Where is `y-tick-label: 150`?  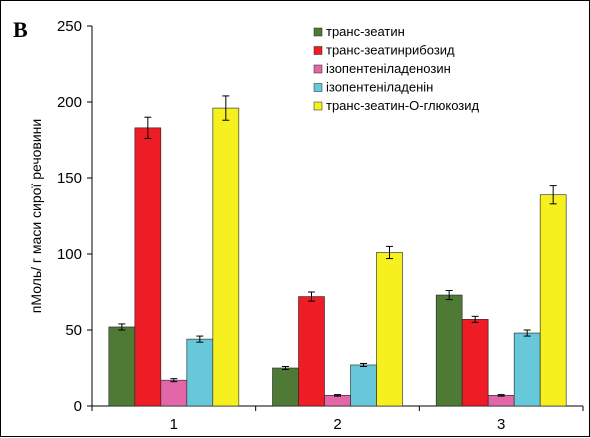 y-tick-label: 150 is located at coordinates (69, 178).